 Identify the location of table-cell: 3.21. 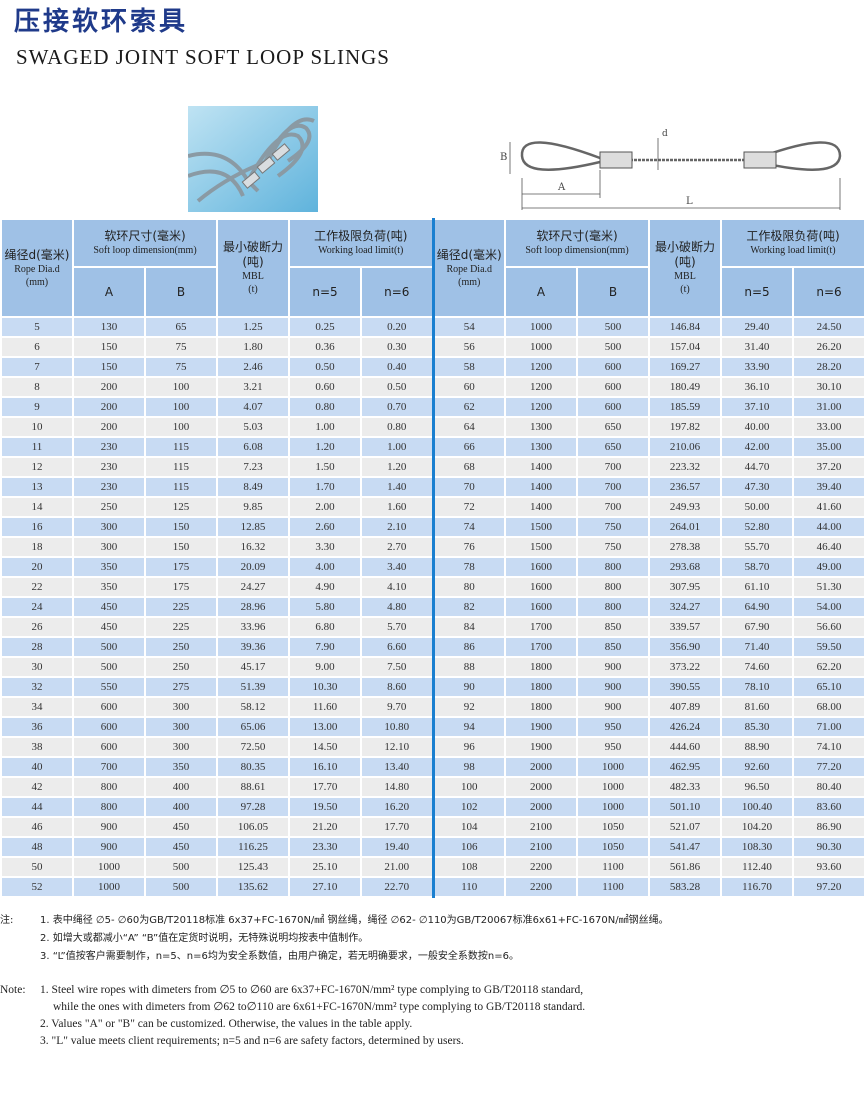
(253, 387).